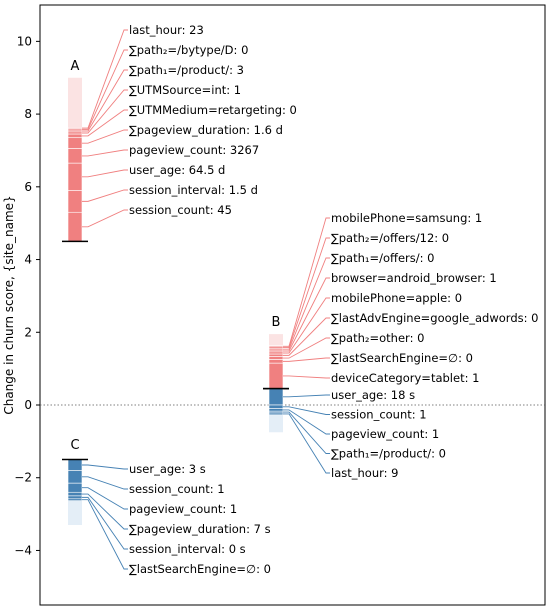 This screenshot has height=612, width=550. Describe the element at coordinates (9, 304) in the screenshot. I see `y-axis-title: Change in churn score, {site_name}` at that location.